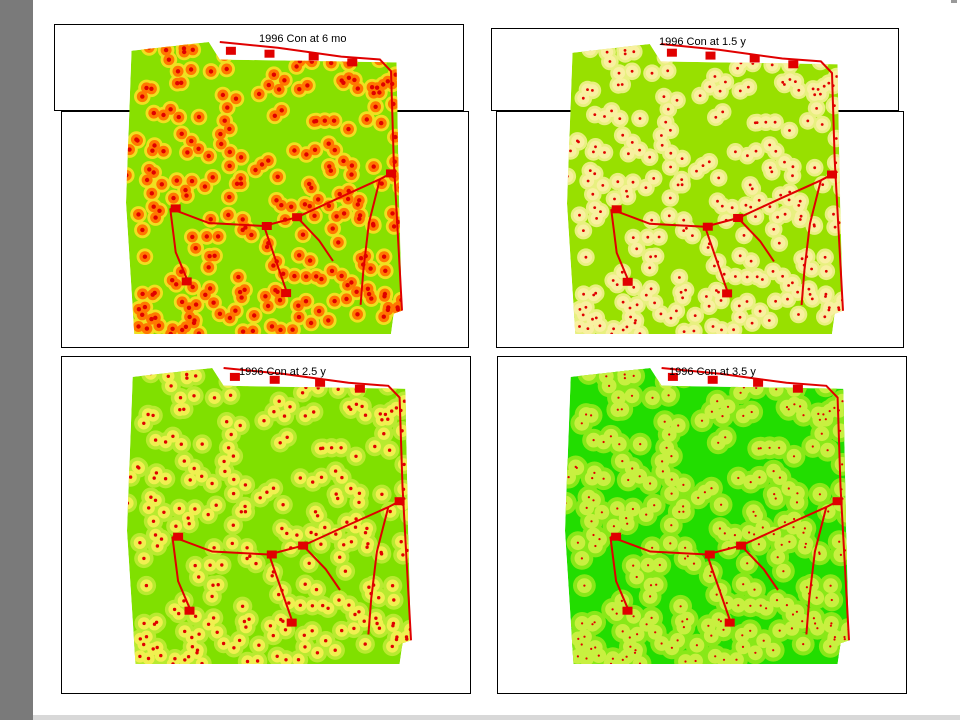  What do you see at coordinates (269, 515) in the screenshot?
I see `map-area` at bounding box center [269, 515].